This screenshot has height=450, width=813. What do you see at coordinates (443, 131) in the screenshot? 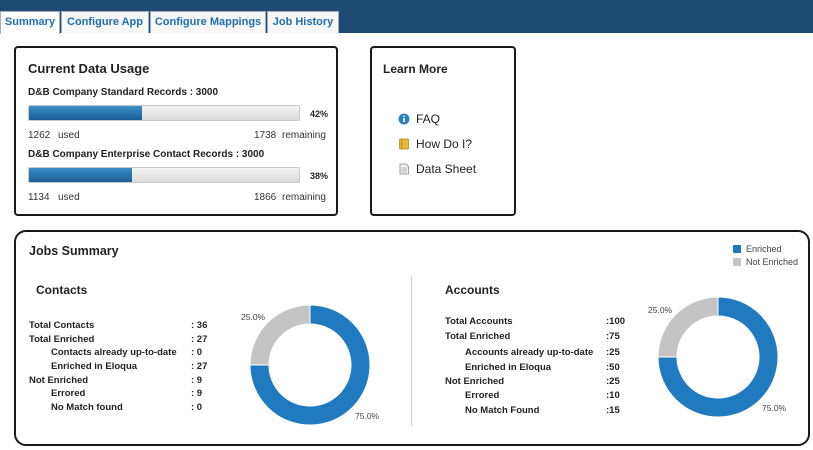
I see `learn-more-panel: Learn More FAQ How Do I? Data Sheet` at bounding box center [443, 131].